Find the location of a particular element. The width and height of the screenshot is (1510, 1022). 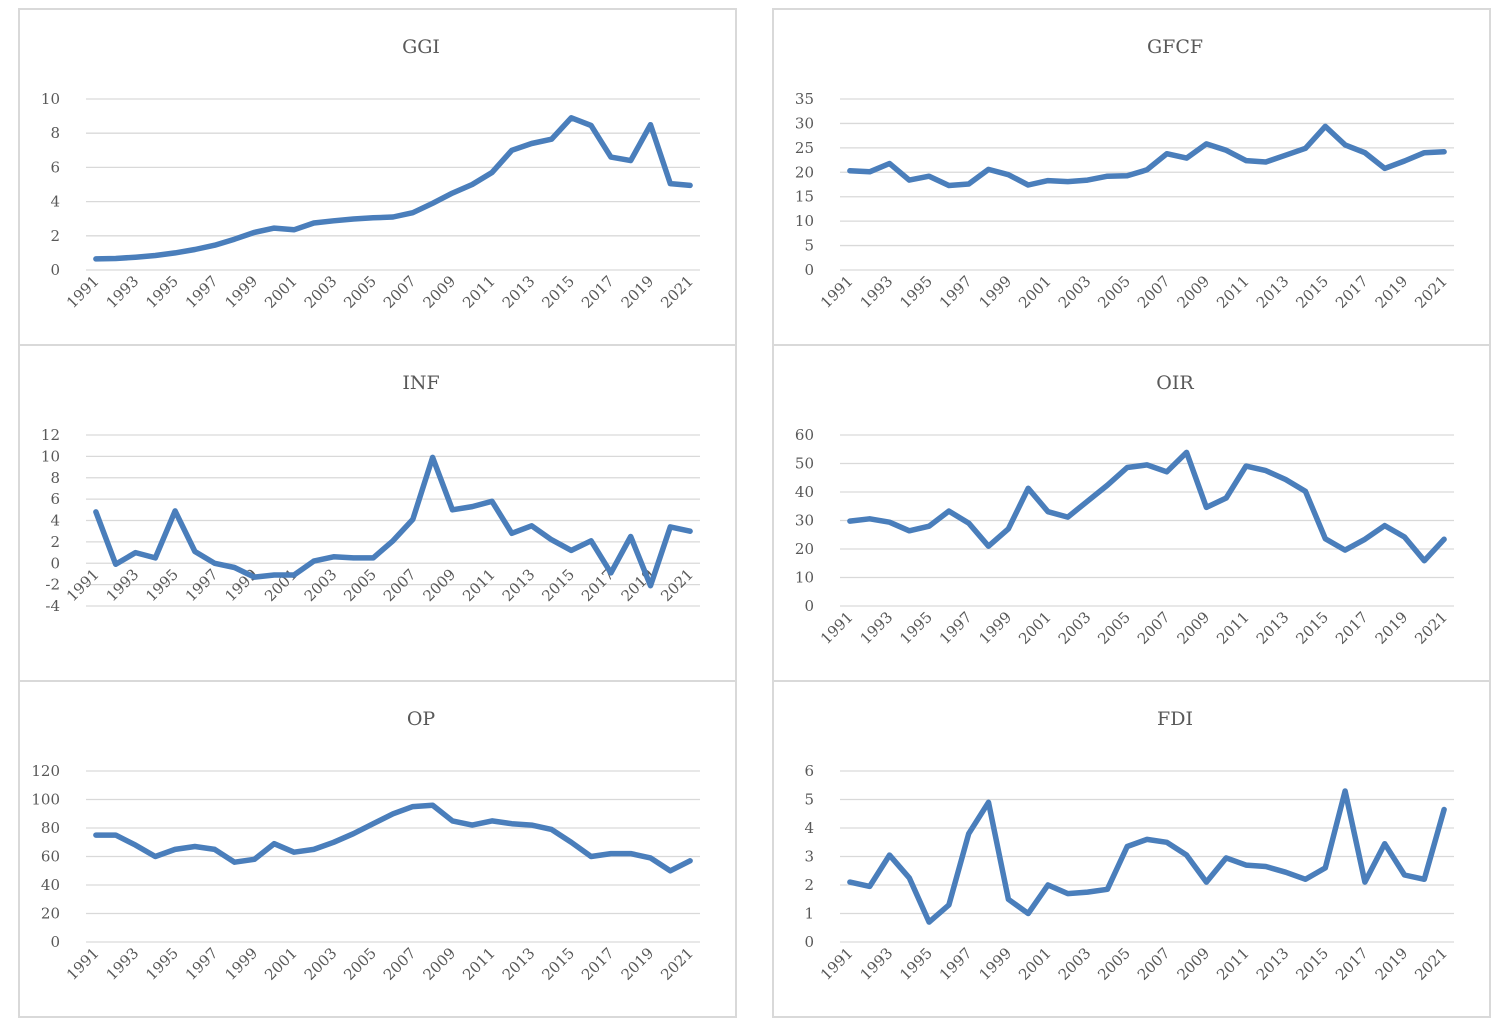

chart-title: OP is located at coordinates (421, 719).